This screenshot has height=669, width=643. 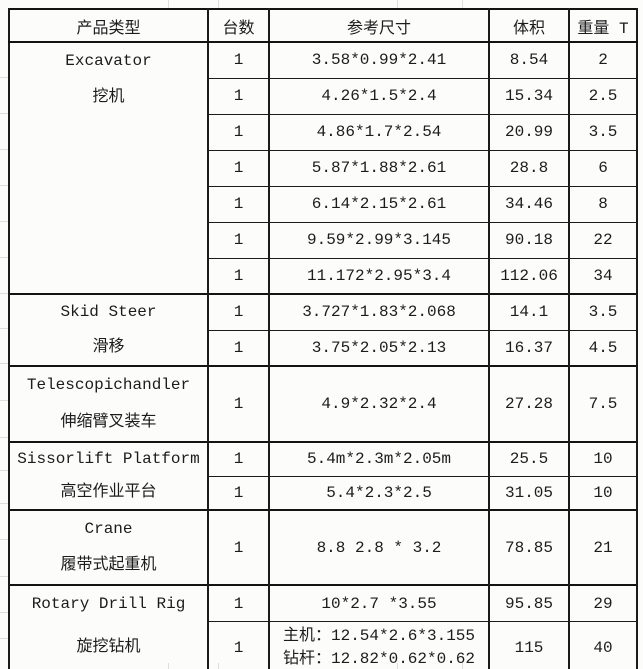 I want to click on reference-size-line: 主机：12.54*2.6*3.155, so click(x=379, y=635).